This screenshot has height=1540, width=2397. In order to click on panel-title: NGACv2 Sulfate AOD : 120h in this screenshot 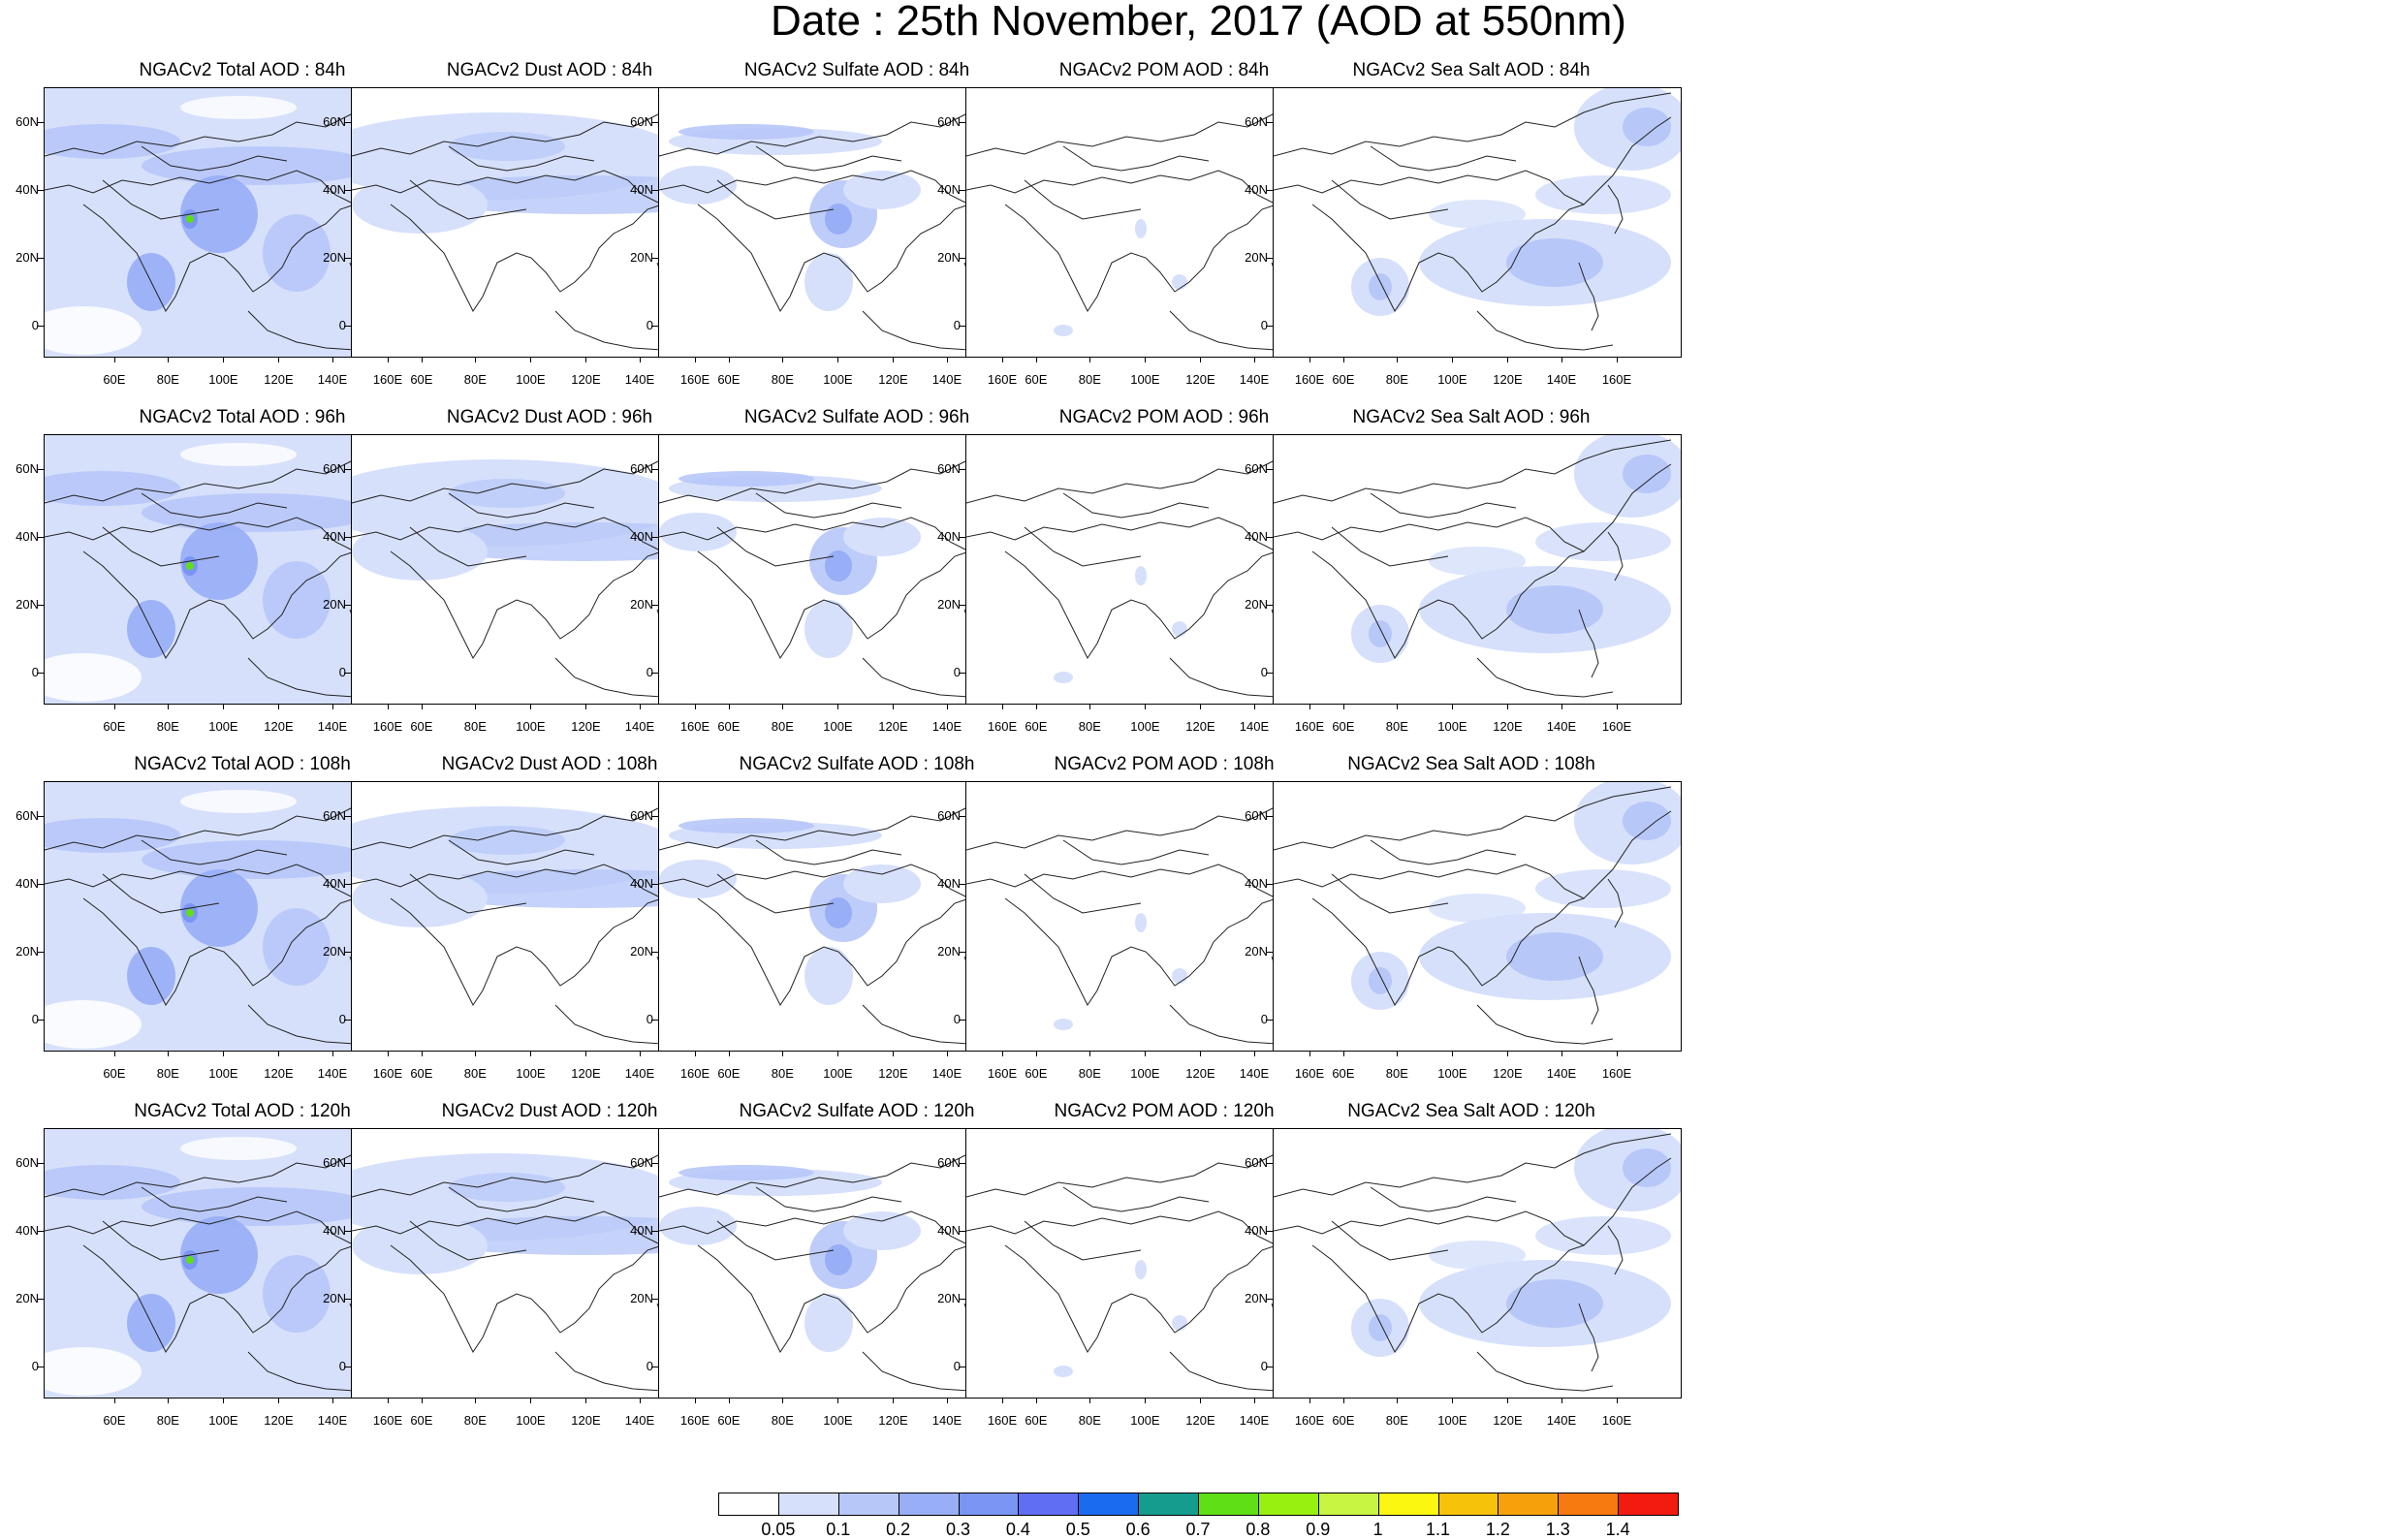, I will do `click(857, 1111)`.